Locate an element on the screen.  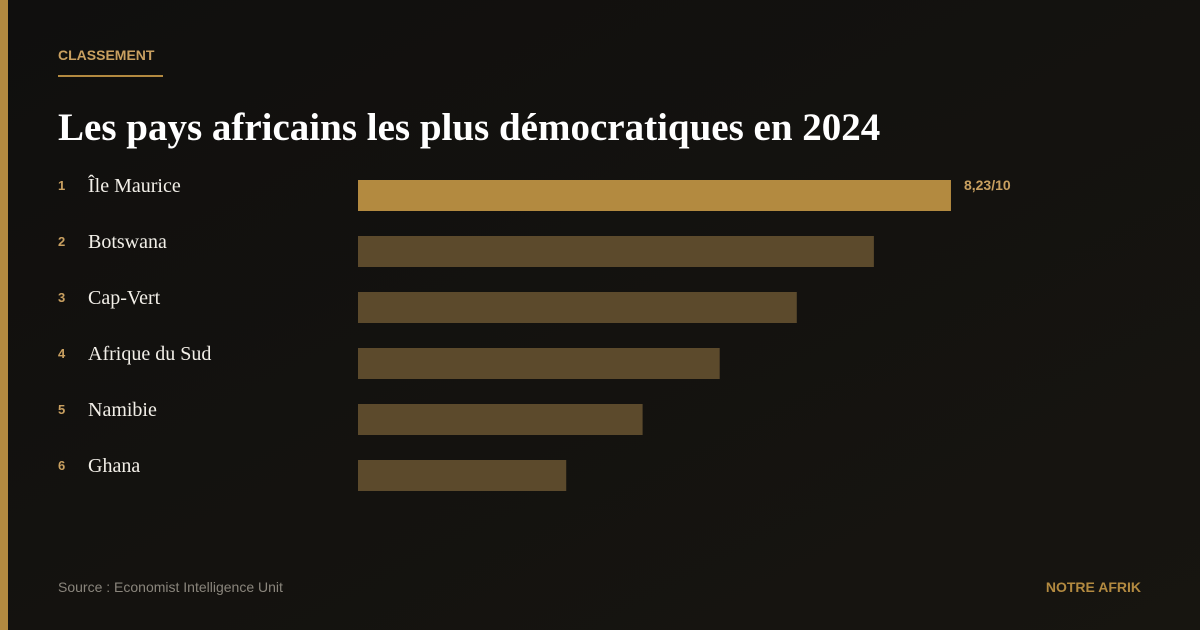
rank: 6 is located at coordinates (61, 465).